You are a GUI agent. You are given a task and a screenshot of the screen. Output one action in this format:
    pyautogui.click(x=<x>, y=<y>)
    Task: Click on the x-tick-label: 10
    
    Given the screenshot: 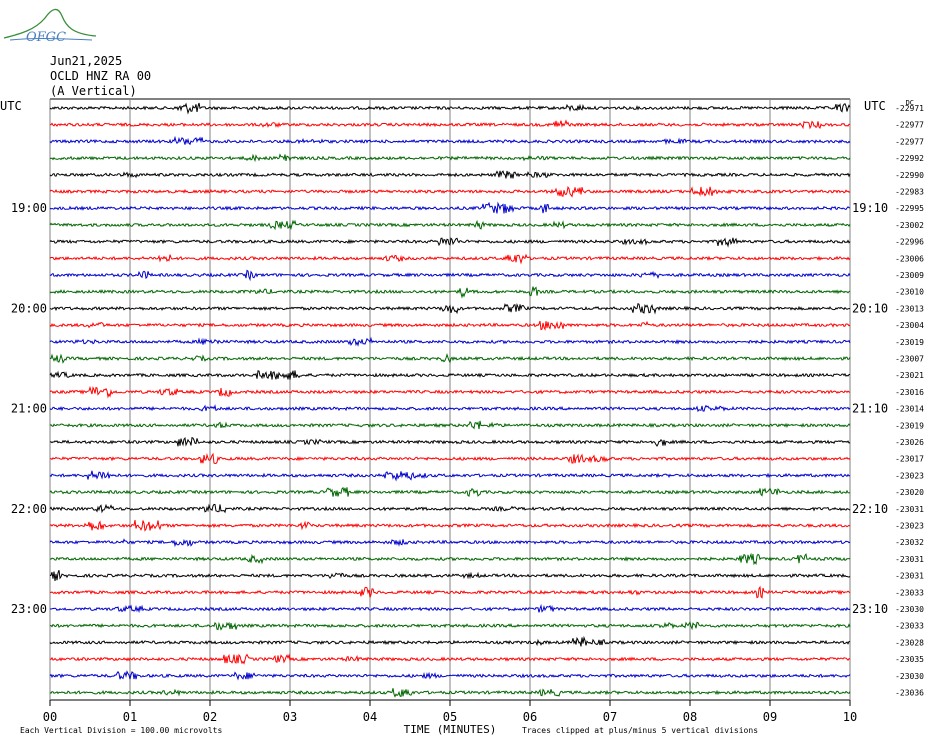 What is the action you would take?
    pyautogui.click(x=850, y=717)
    